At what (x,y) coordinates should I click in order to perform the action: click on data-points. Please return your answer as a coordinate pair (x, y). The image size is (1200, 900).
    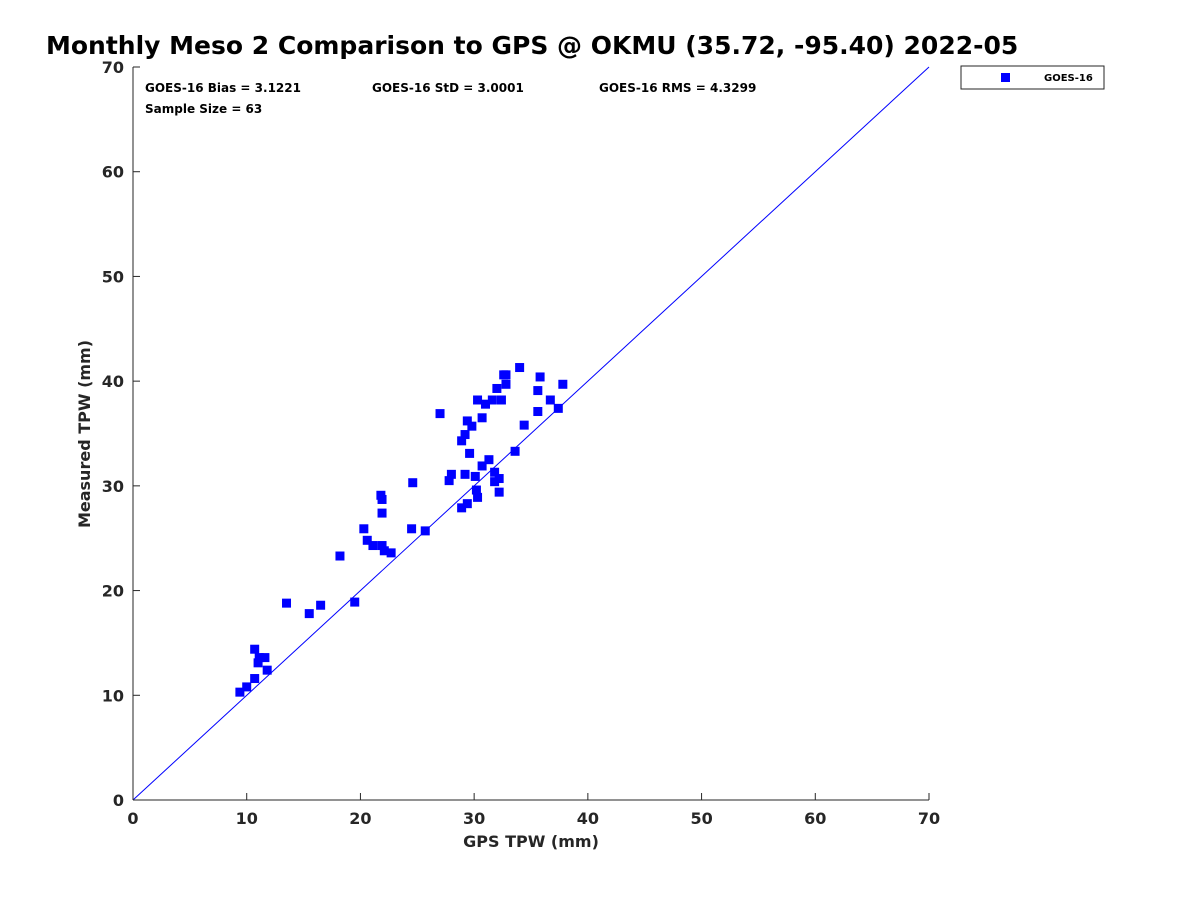
    Looking at the image, I should click on (401, 530).